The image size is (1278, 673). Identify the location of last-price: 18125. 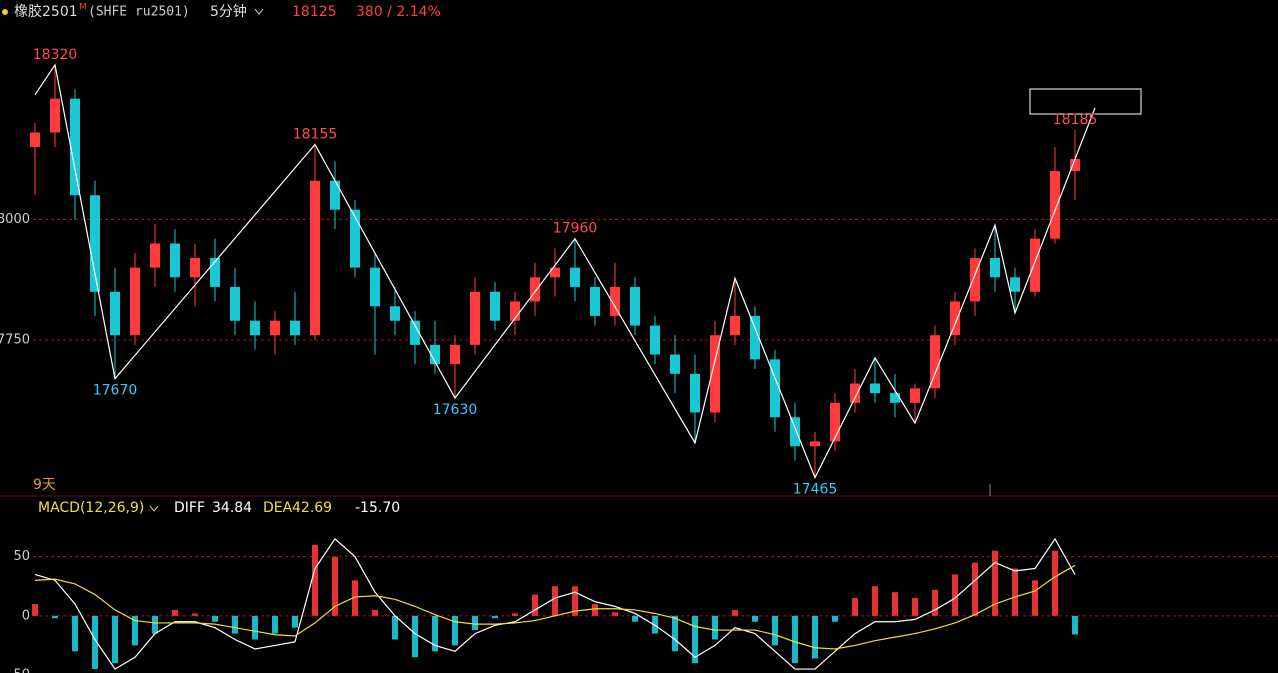
(314, 12).